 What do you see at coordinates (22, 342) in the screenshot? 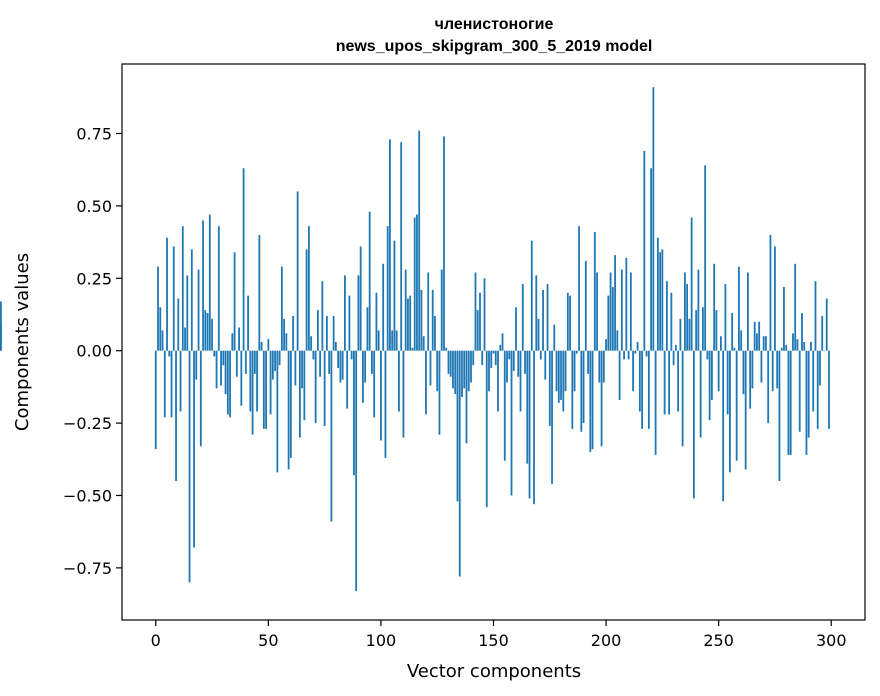
I see `y-axis-label: Components values` at bounding box center [22, 342].